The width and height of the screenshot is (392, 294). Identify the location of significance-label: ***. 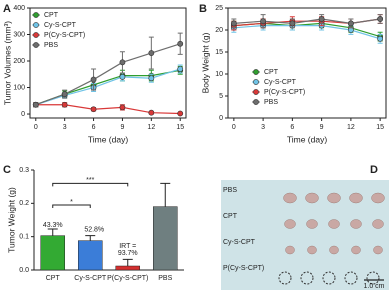
(90, 180).